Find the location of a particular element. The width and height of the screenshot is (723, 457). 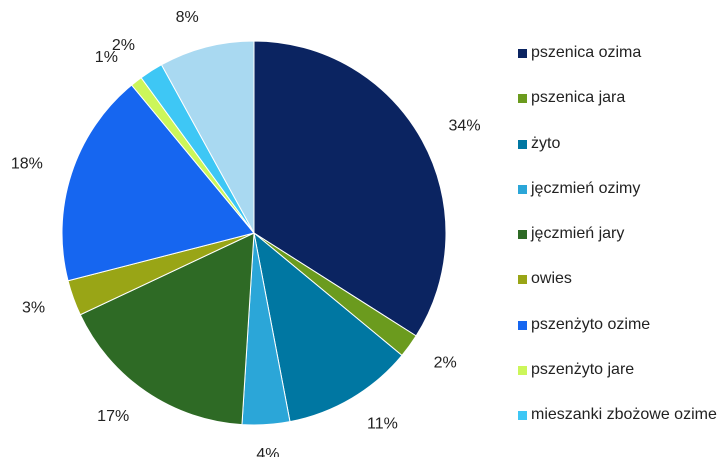

legend-item: pszenżyto ozime is located at coordinates (620, 338).